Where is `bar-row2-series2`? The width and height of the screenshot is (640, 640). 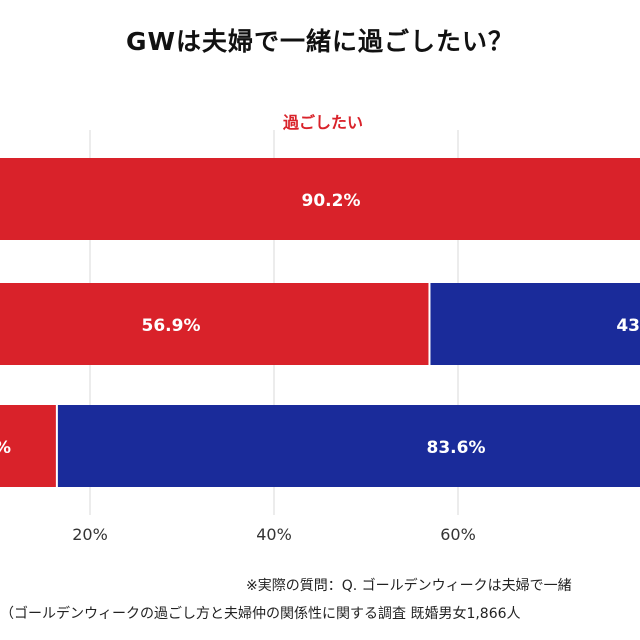
bar-row2-series2 is located at coordinates (534, 324).